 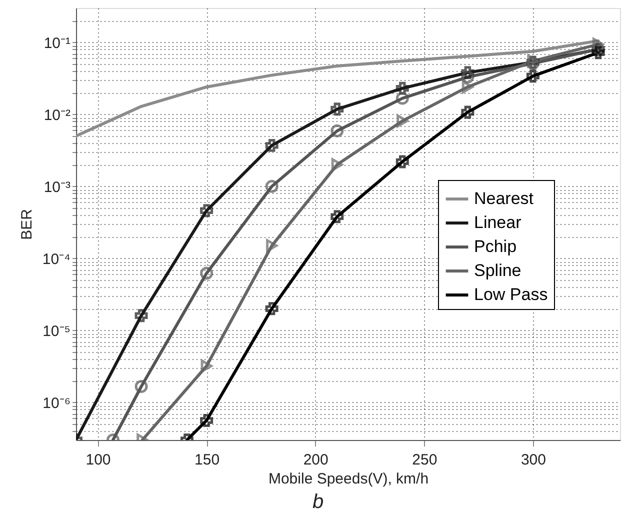 What do you see at coordinates (533, 460) in the screenshot?
I see `x-tick-label: 300` at bounding box center [533, 460].